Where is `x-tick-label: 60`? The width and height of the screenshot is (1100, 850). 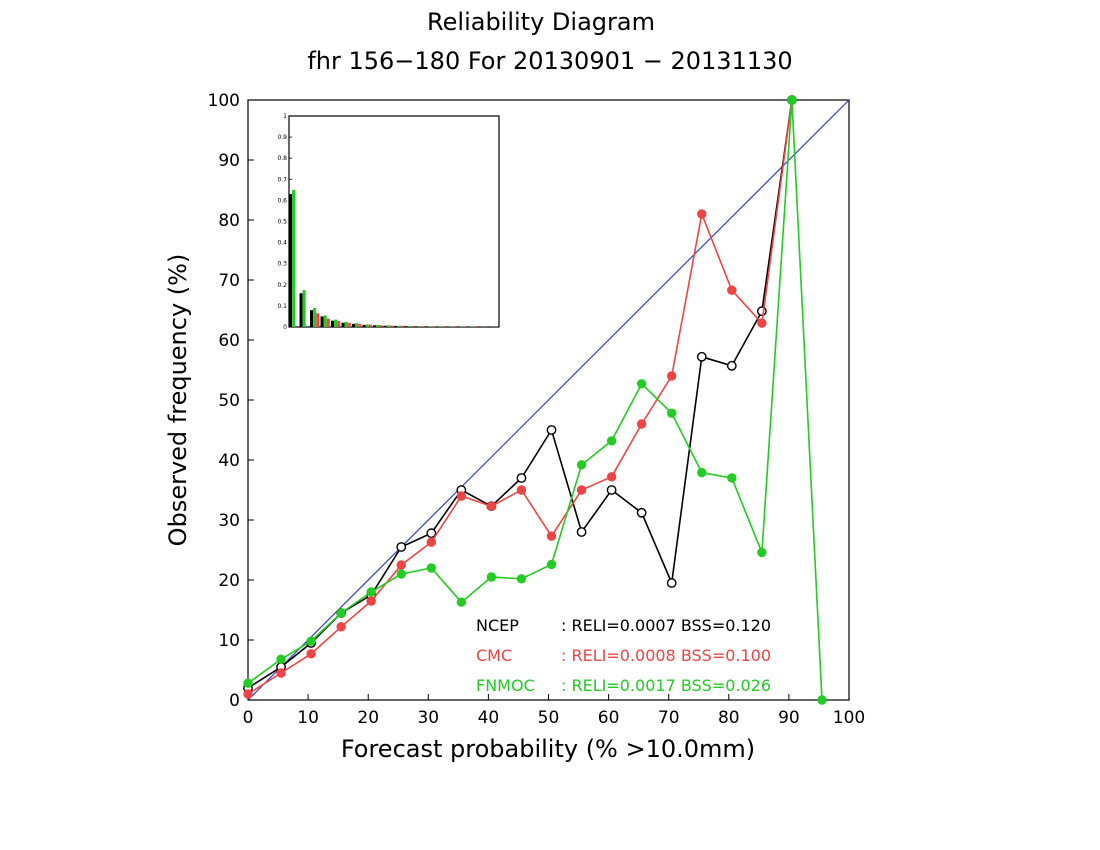 x-tick-label: 60 is located at coordinates (609, 718).